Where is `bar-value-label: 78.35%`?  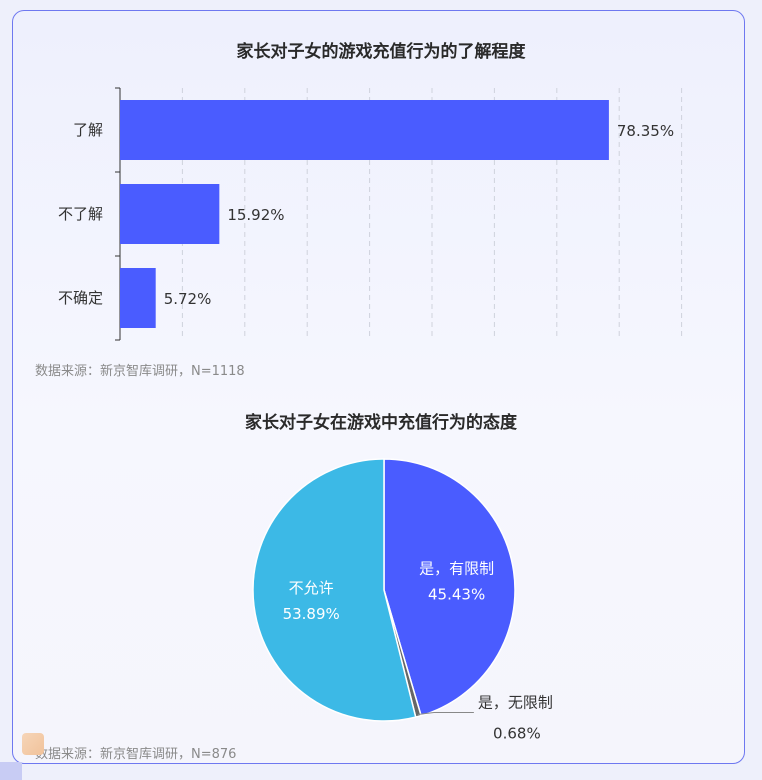 bar-value-label: 78.35% is located at coordinates (645, 131).